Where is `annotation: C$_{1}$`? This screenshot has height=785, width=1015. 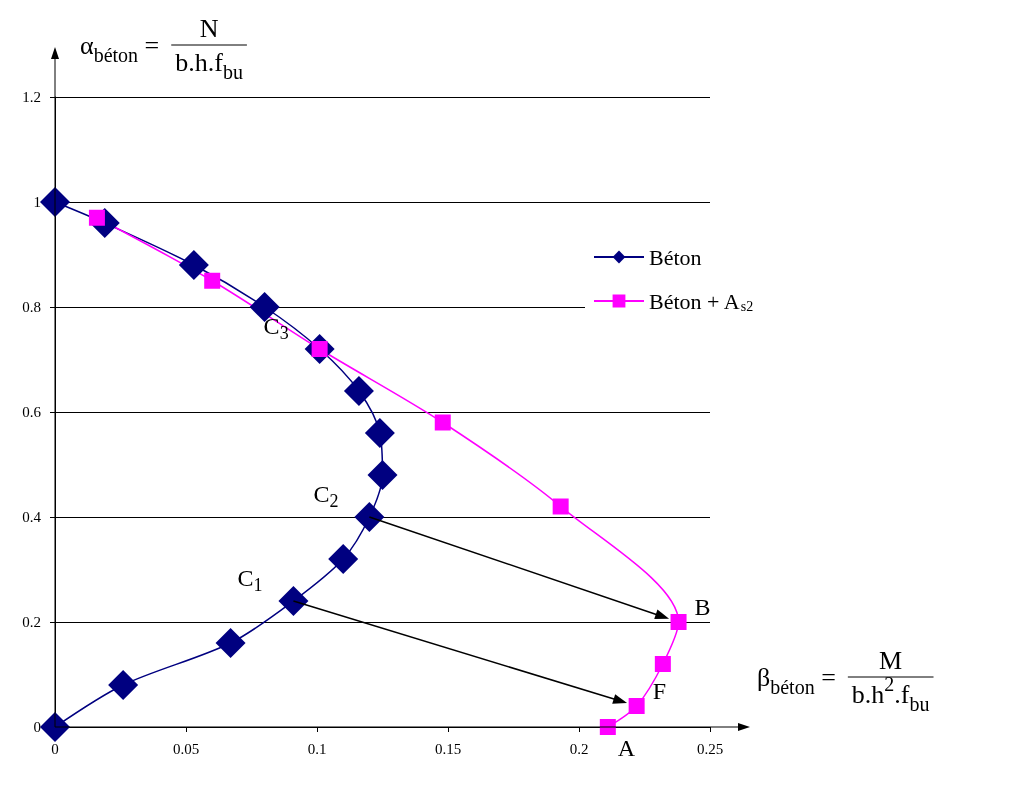 annotation: C$_{1}$ is located at coordinates (250, 580).